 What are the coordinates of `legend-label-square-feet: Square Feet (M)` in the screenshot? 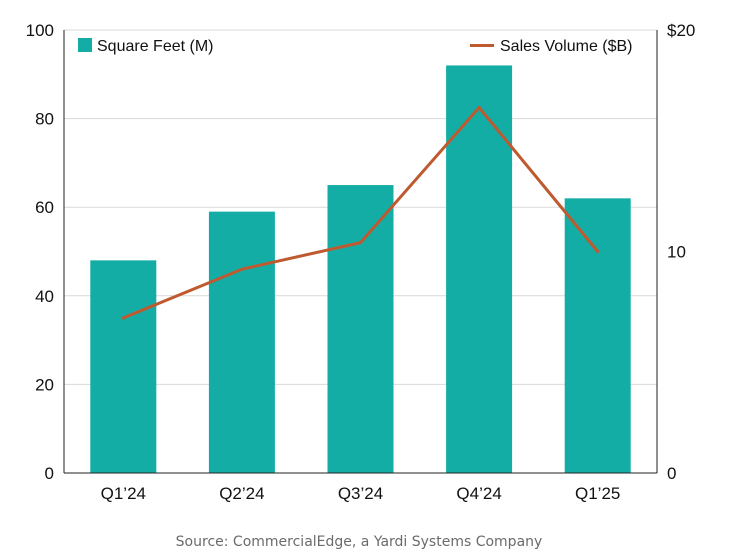 It's located at (155, 46).